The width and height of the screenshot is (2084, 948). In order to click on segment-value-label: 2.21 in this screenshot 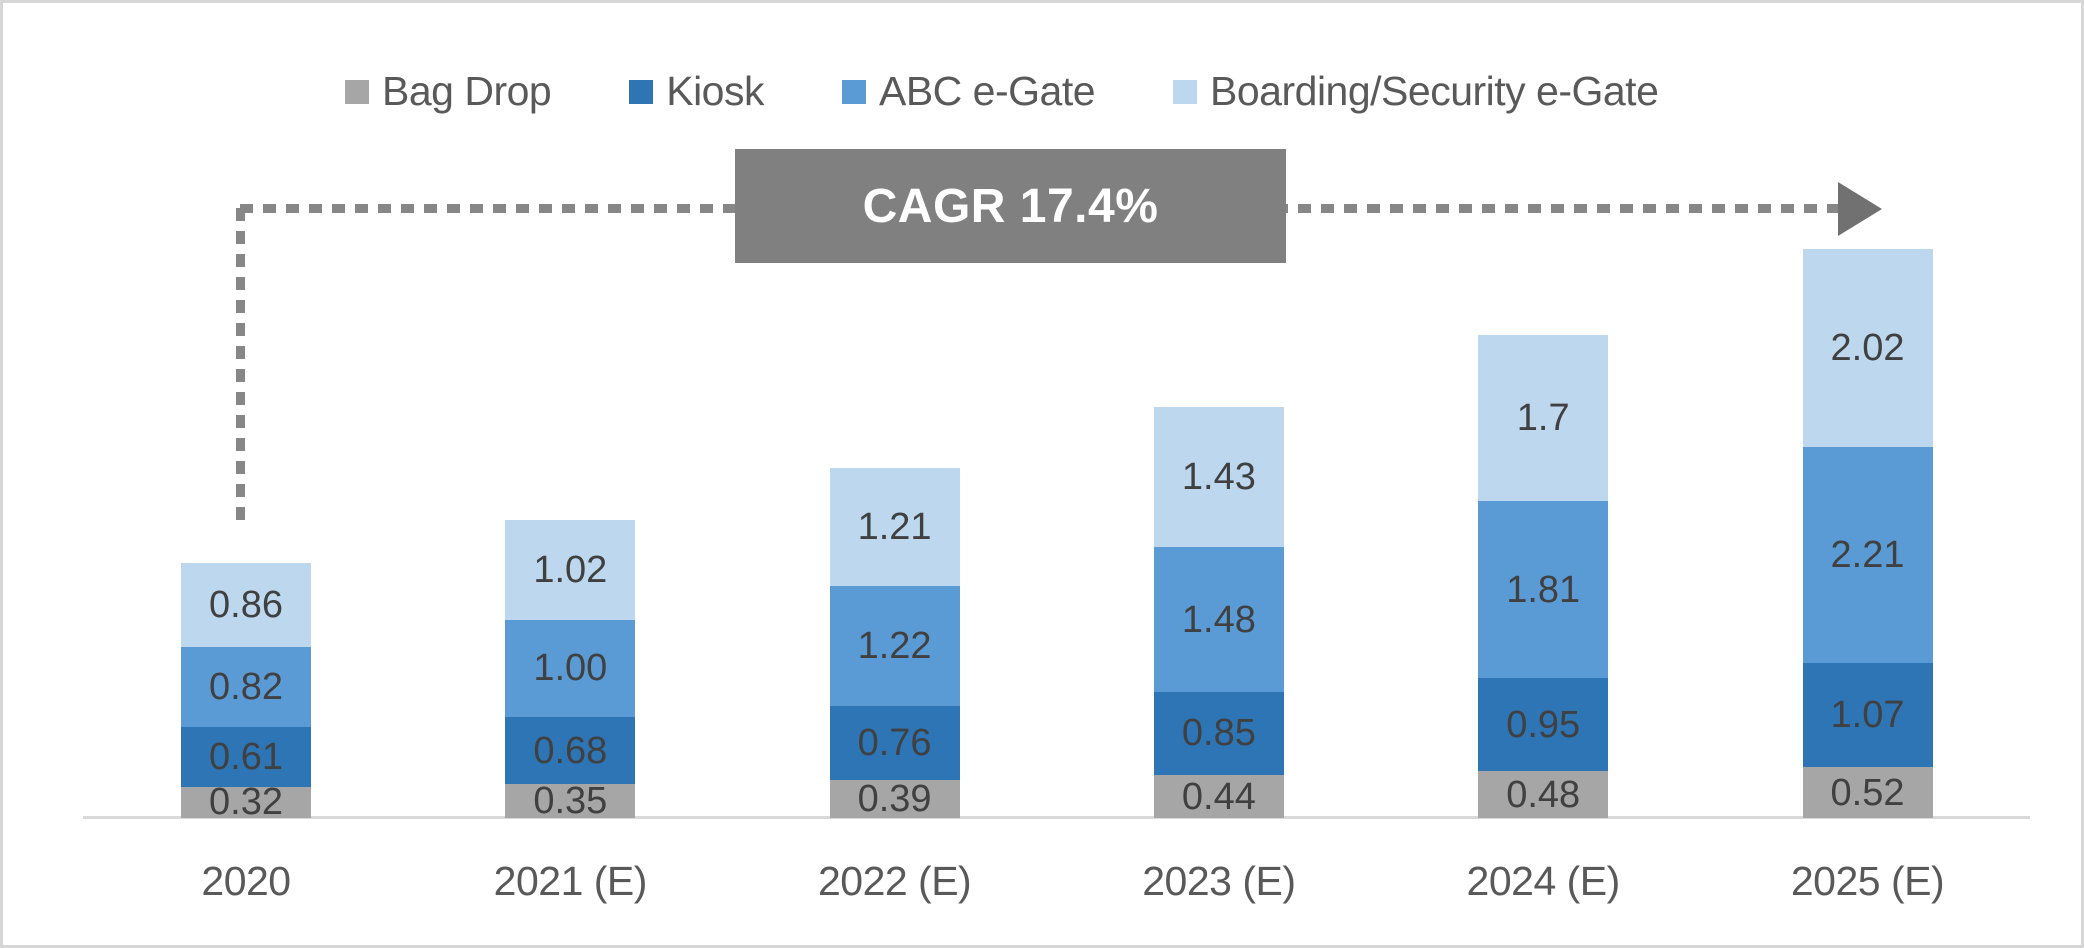, I will do `click(1867, 554)`.